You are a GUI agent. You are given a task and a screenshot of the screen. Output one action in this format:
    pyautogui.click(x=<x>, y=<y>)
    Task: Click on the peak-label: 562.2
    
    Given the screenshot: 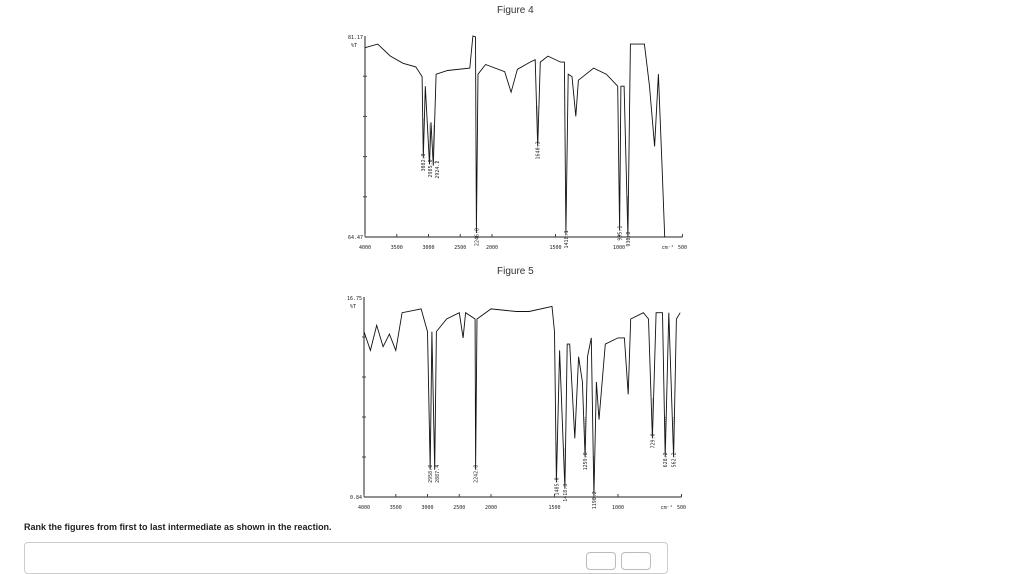 What is the action you would take?
    pyautogui.click(x=675, y=459)
    